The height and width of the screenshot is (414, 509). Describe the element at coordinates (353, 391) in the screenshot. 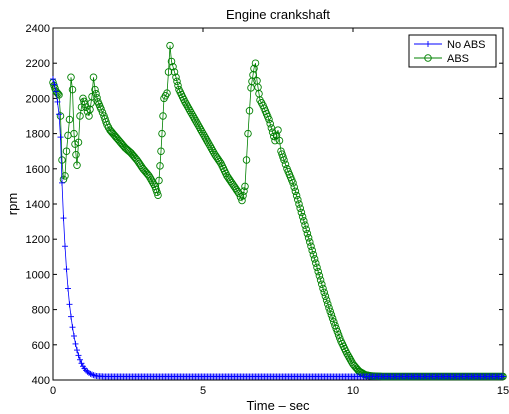

I see `x-tick-label: 10` at that location.